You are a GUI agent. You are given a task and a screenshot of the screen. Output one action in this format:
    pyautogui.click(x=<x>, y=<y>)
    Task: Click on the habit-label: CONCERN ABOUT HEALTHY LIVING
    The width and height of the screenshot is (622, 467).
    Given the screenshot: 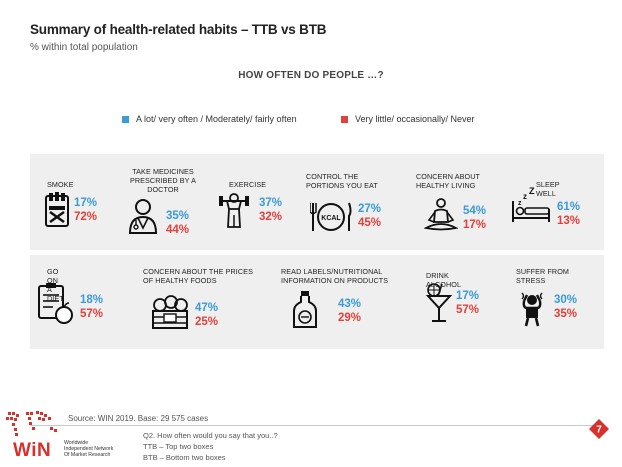 What is the action you would take?
    pyautogui.click(x=448, y=181)
    